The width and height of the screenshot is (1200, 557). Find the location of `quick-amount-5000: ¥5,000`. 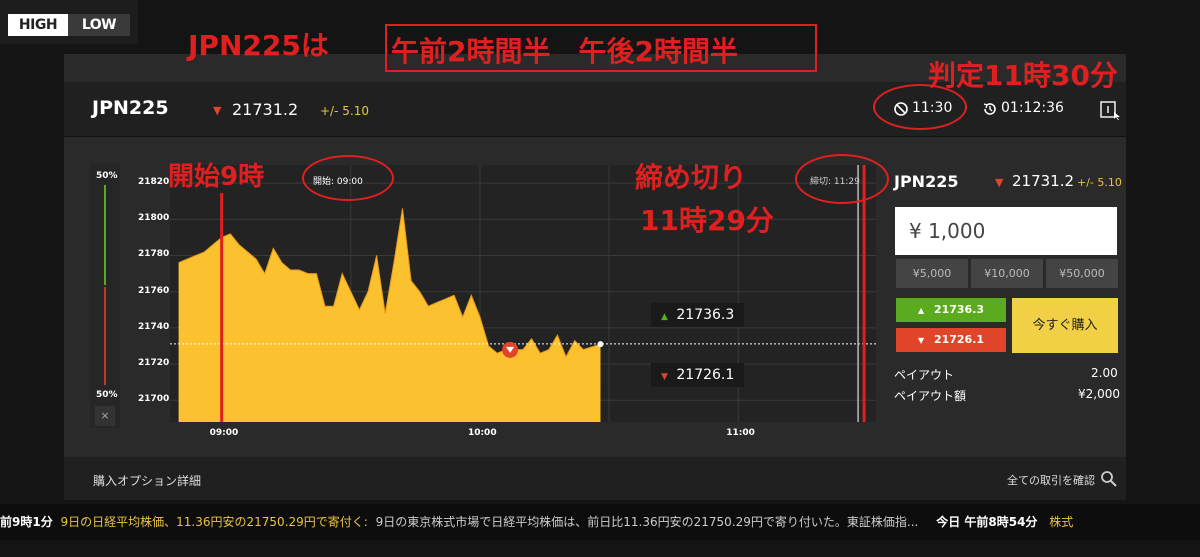

quick-amount-5000: ¥5,000 is located at coordinates (932, 273).